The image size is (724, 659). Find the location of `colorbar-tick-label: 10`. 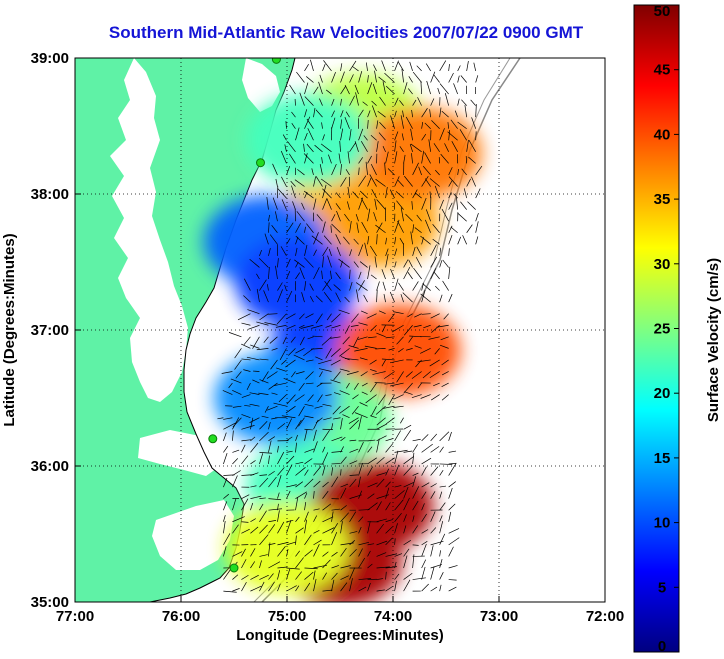

colorbar-tick-label: 10 is located at coordinates (662, 523).